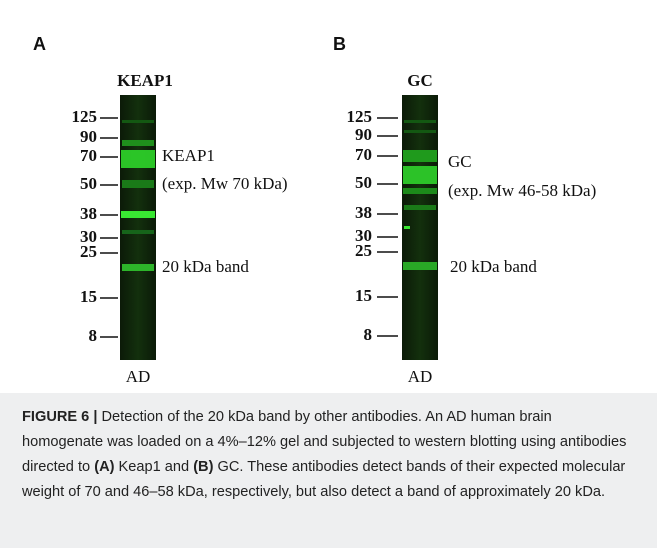  What do you see at coordinates (39, 44) in the screenshot?
I see `panel-letter: A` at bounding box center [39, 44].